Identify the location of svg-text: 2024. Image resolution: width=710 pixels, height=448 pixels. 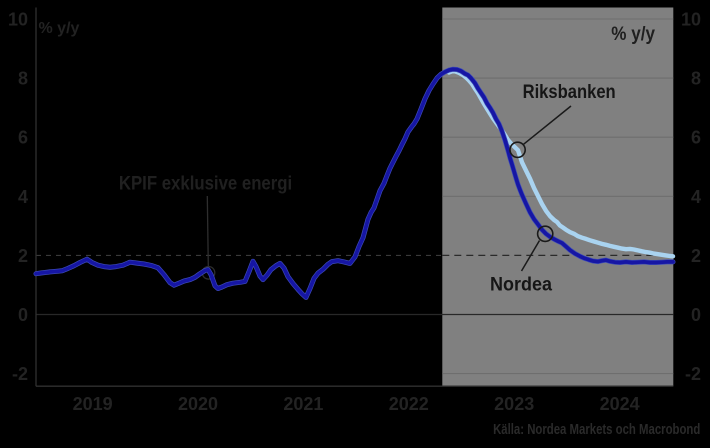
(620, 404).